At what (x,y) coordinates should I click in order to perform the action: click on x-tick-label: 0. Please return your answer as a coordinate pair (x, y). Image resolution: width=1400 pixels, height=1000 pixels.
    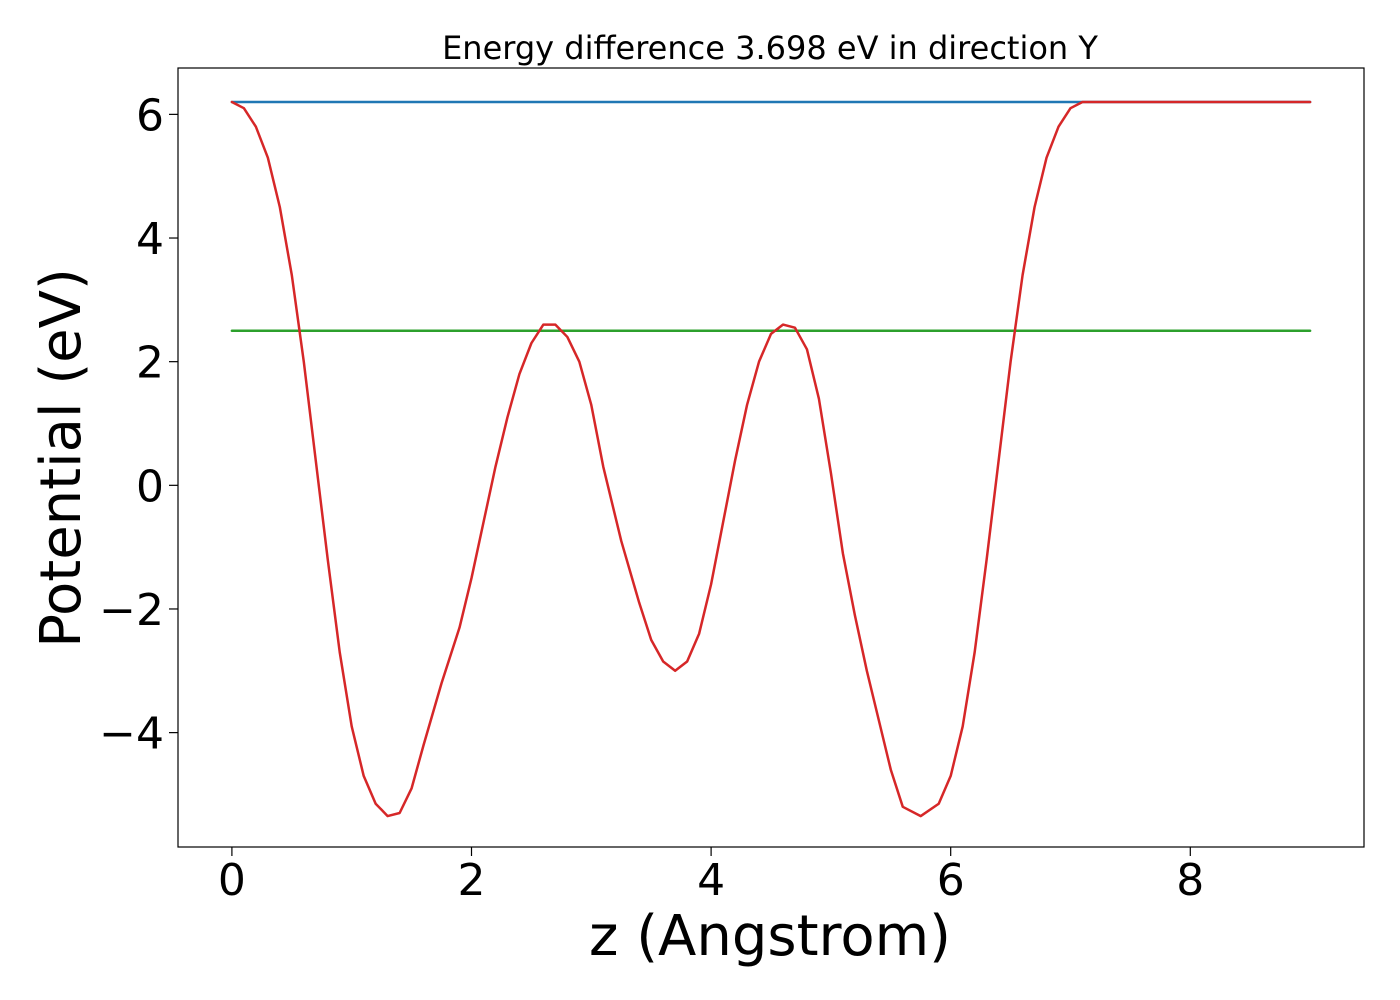
    Looking at the image, I should click on (232, 880).